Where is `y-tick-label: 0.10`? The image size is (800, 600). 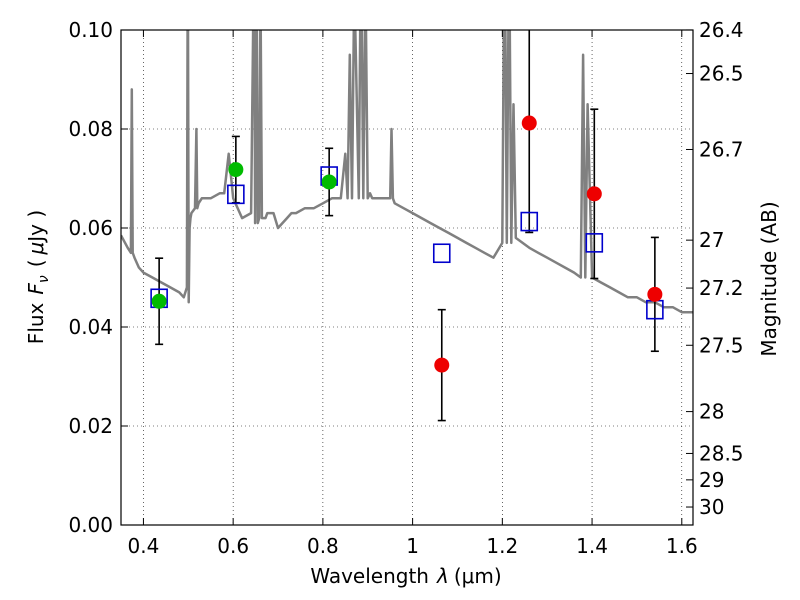
y-tick-label: 0.10 is located at coordinates (90, 30).